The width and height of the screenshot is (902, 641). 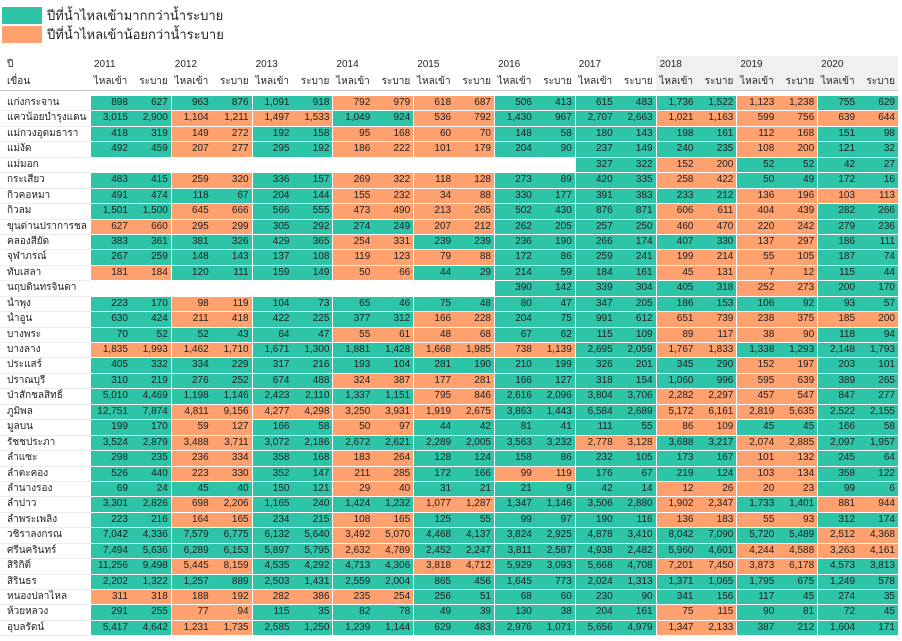 What do you see at coordinates (200, 596) in the screenshot?
I see `inflow-value: 188` at bounding box center [200, 596].